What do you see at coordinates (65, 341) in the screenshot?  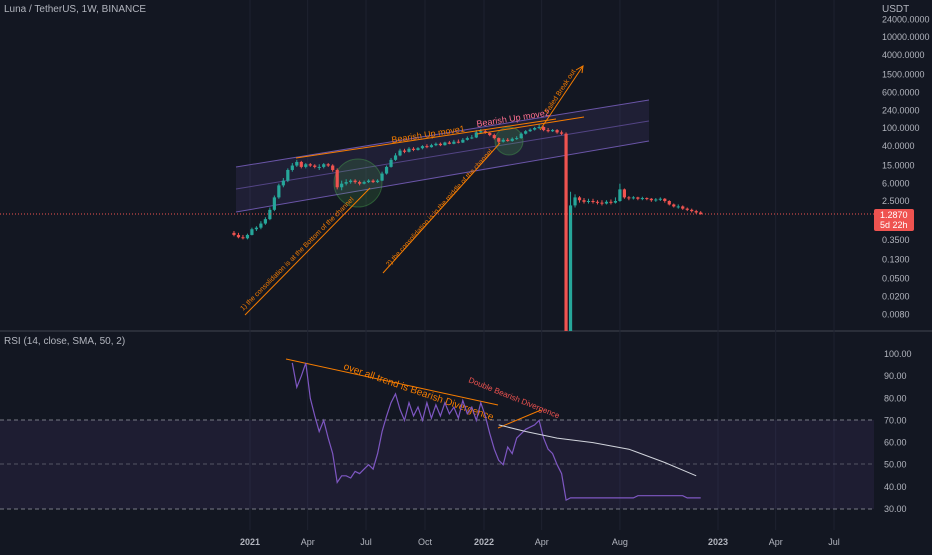 I see `rsi-title: RSI (14, close, SMA, 50, 2)` at bounding box center [65, 341].